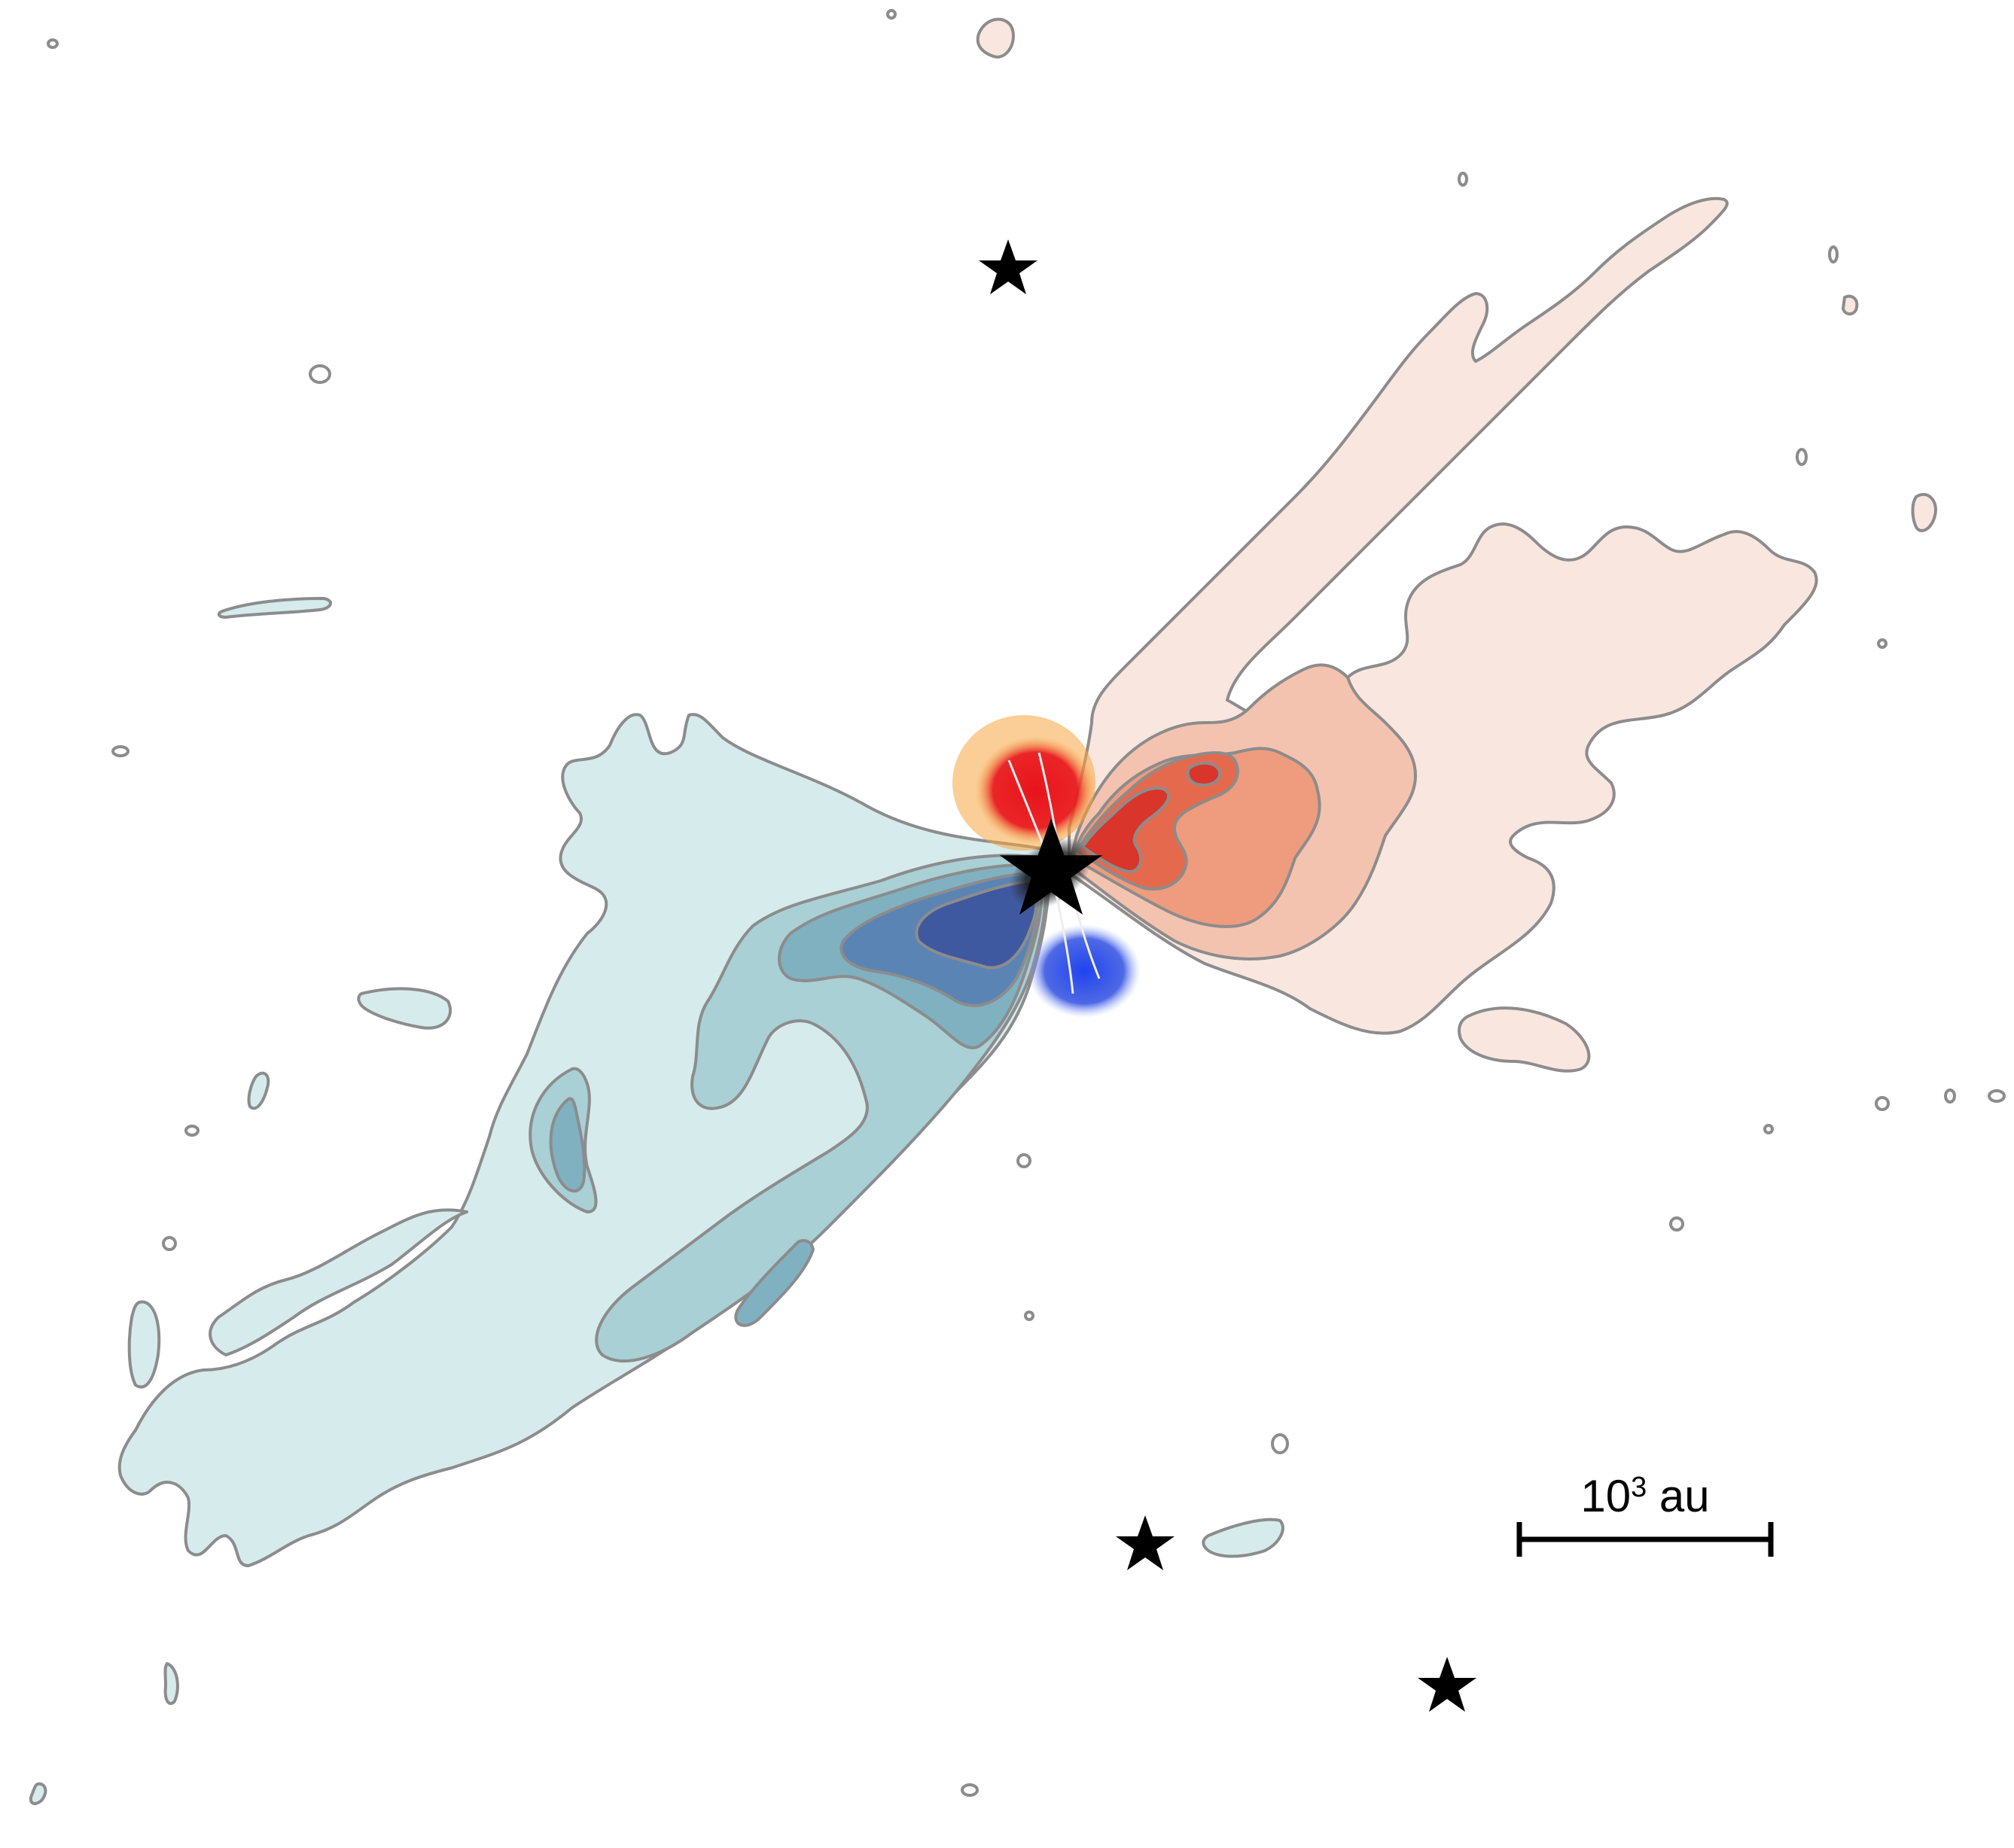 This screenshot has height=1848, width=2014. Describe the element at coordinates (568, 1145) in the screenshot. I see `blue-contour-level-3-blob` at that location.